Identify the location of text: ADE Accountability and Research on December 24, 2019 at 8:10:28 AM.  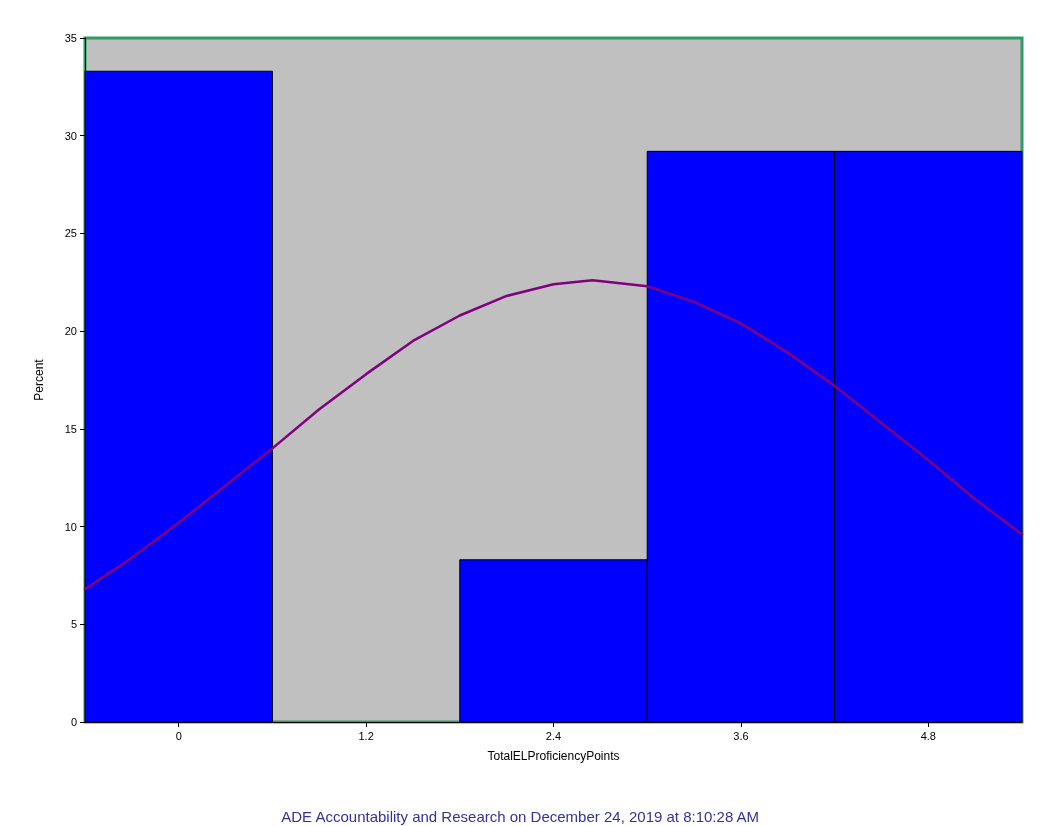
(520, 816).